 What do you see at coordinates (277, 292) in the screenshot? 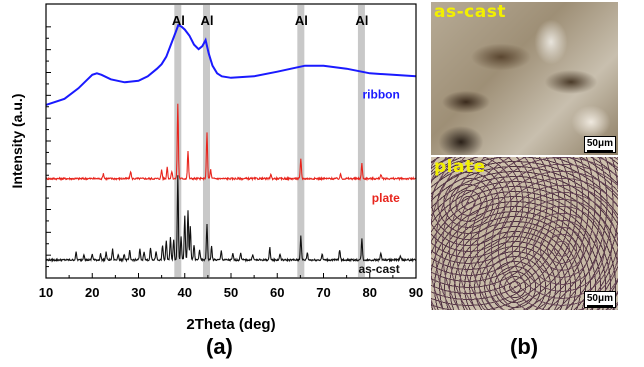
I see `x-tick-label: 60` at bounding box center [277, 292].